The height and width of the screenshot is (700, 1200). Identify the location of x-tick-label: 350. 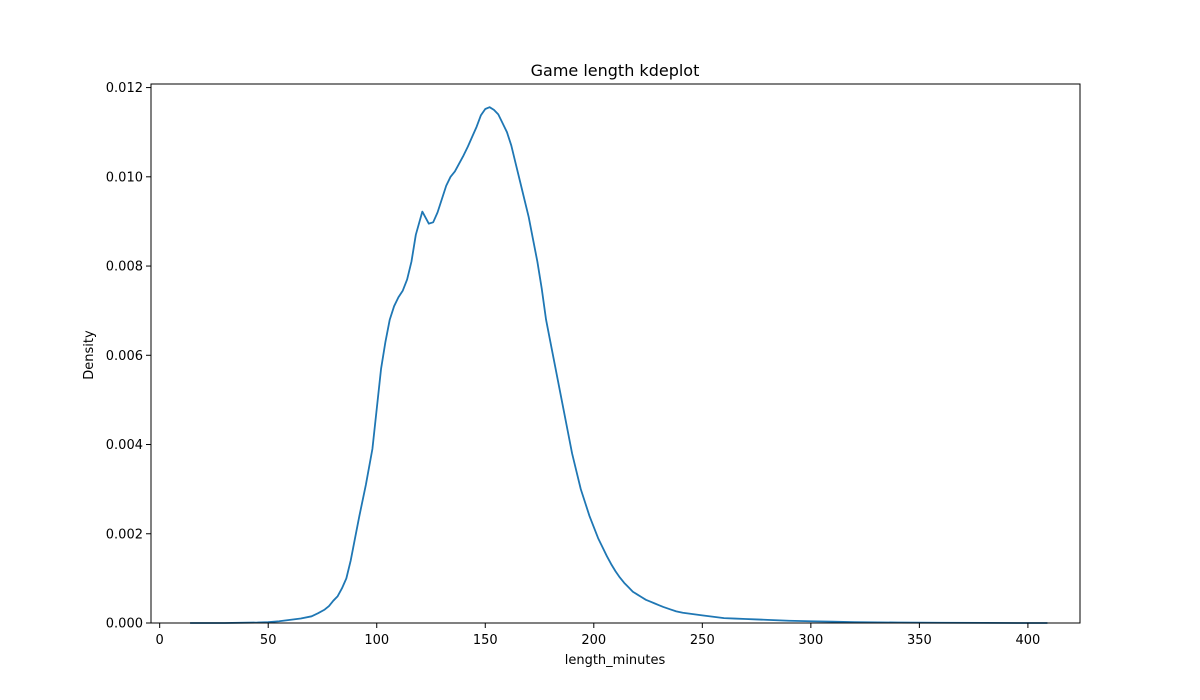
(919, 640).